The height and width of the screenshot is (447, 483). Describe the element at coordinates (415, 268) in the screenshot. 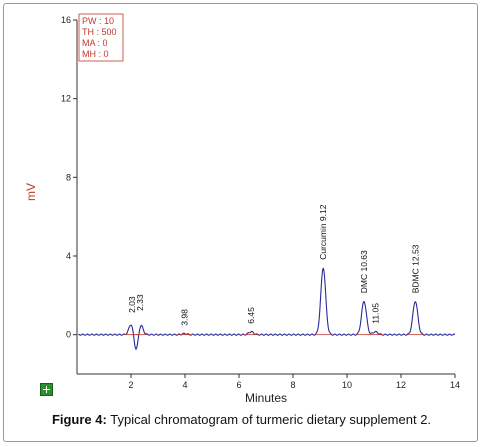

I see `peak-label: BDMC 12.53` at that location.